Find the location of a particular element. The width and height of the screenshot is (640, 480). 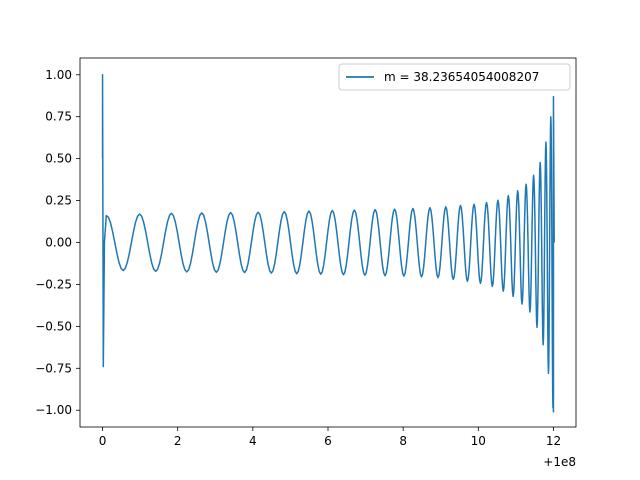

y-tick-label: 0.50 is located at coordinates (58, 159).